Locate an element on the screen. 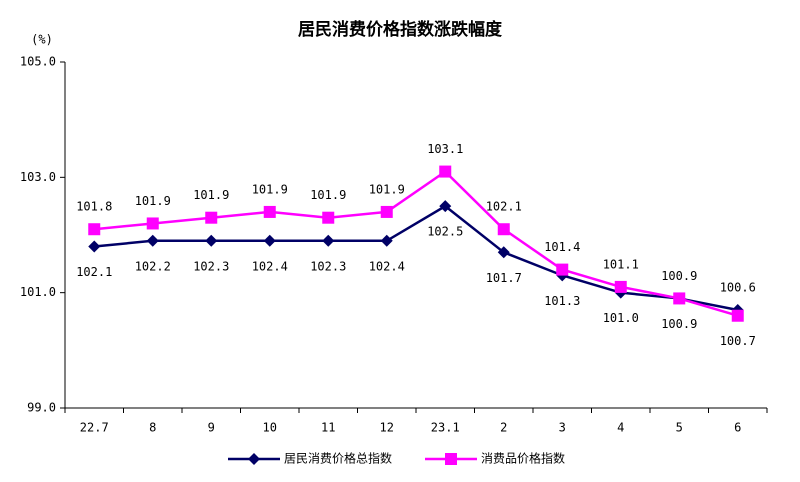 This screenshot has width=800, height=482. x-tick-label: 5 is located at coordinates (679, 428).